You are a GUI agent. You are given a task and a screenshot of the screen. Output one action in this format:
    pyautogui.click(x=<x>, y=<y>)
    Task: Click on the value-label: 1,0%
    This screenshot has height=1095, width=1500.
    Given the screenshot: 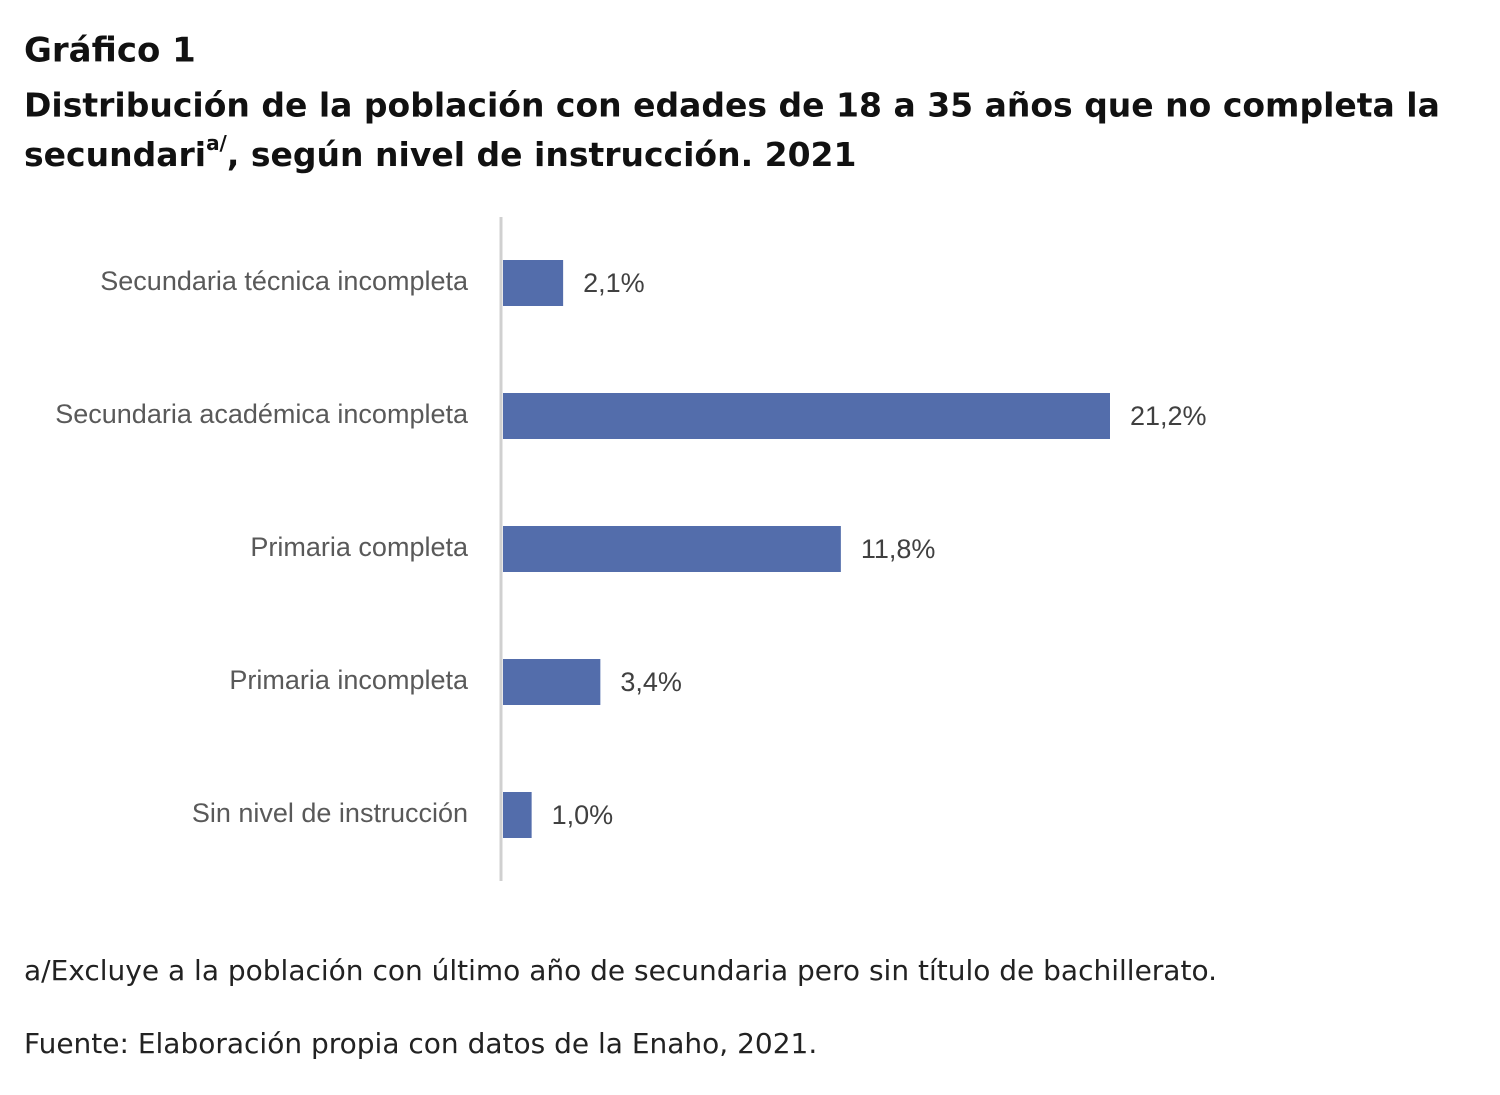 What is the action you would take?
    pyautogui.click(x=583, y=815)
    